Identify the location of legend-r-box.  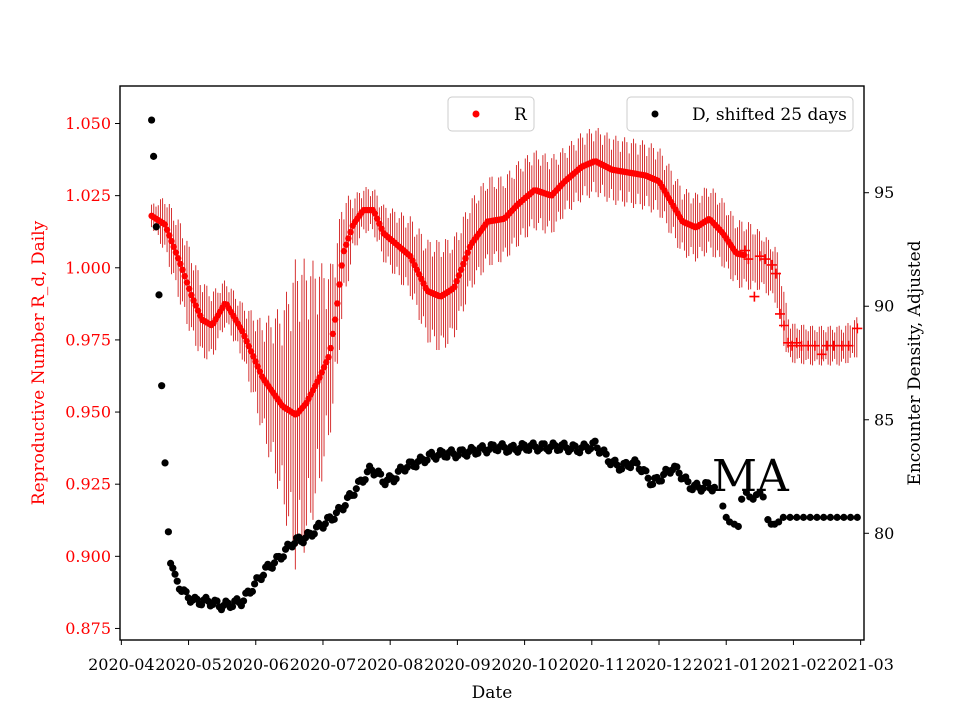
(491, 114).